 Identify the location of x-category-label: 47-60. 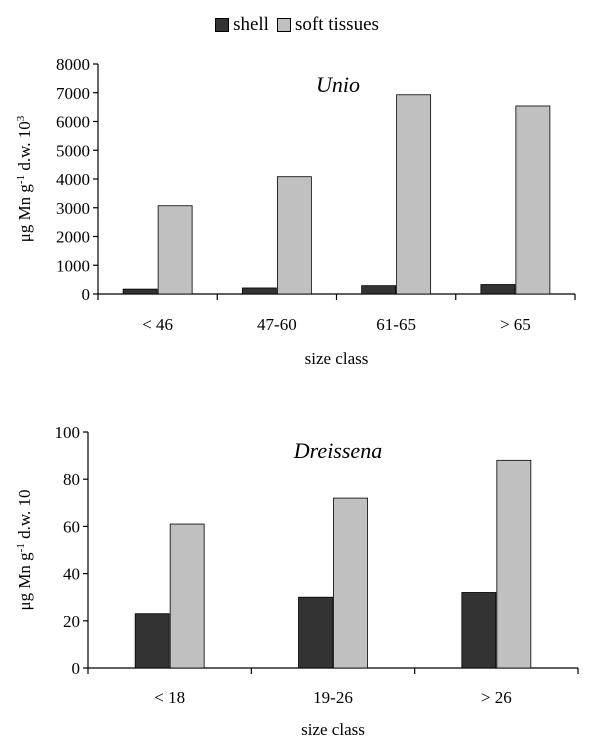
(277, 324).